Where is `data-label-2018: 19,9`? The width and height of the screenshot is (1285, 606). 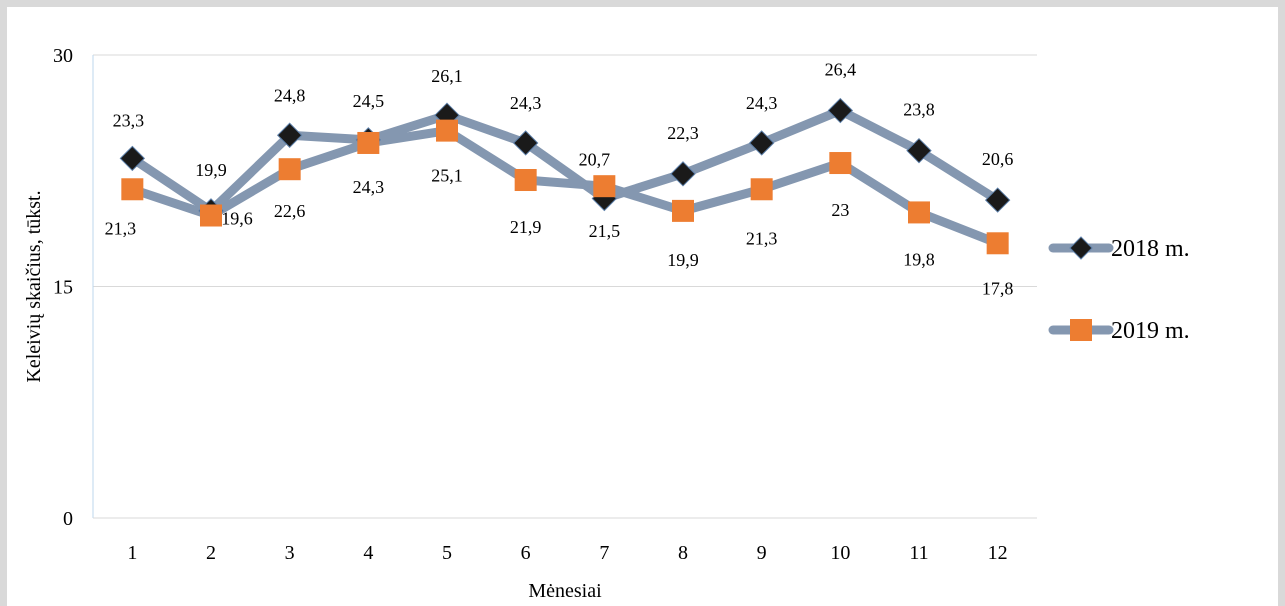
data-label-2018: 19,9 is located at coordinates (211, 170).